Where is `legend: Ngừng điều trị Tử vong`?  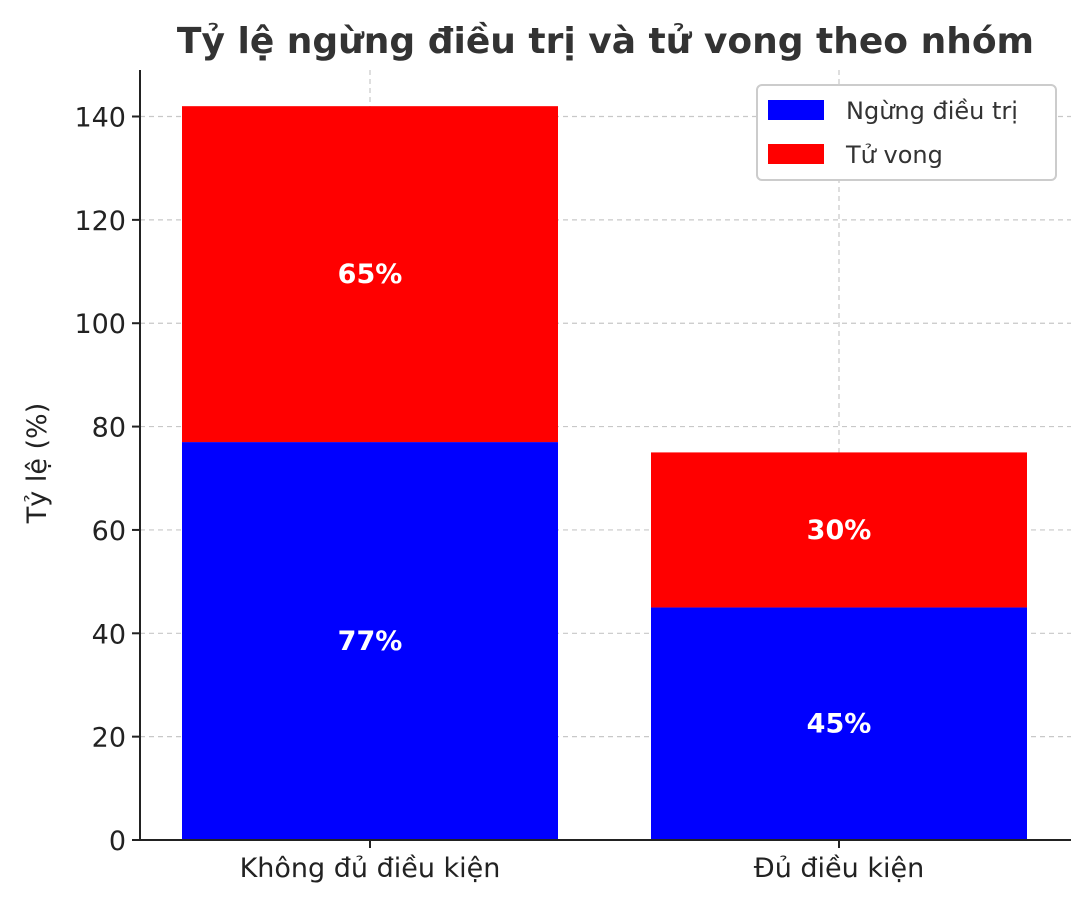 legend: Ngừng điều trị Tử vong is located at coordinates (906, 132).